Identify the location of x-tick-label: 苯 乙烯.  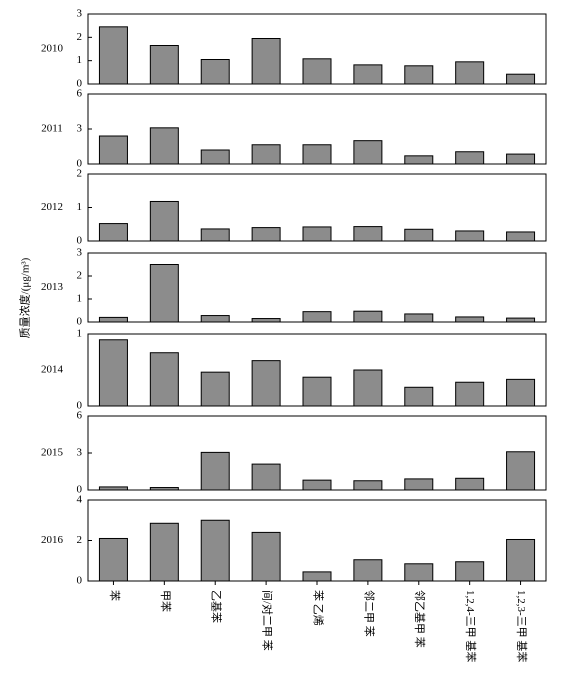
(318, 608).